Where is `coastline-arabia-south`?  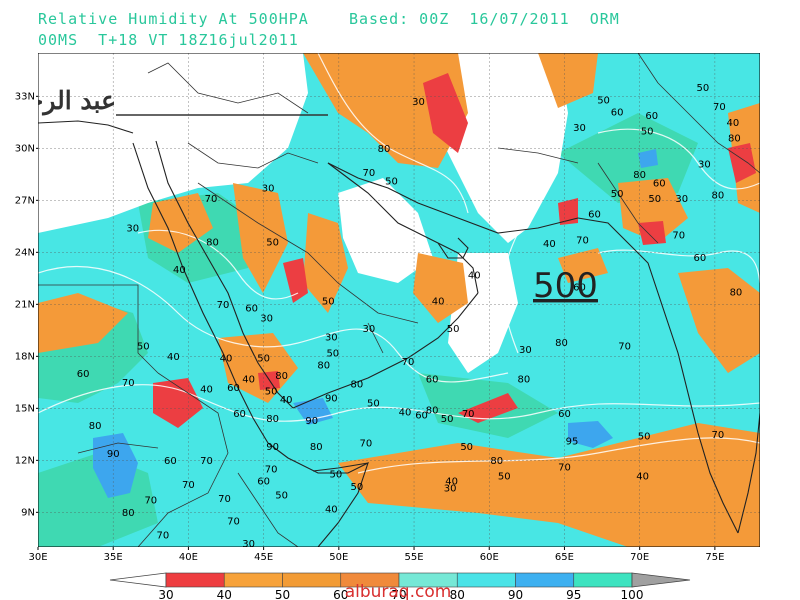 coastline-arabia-south is located at coordinates (385, 350).